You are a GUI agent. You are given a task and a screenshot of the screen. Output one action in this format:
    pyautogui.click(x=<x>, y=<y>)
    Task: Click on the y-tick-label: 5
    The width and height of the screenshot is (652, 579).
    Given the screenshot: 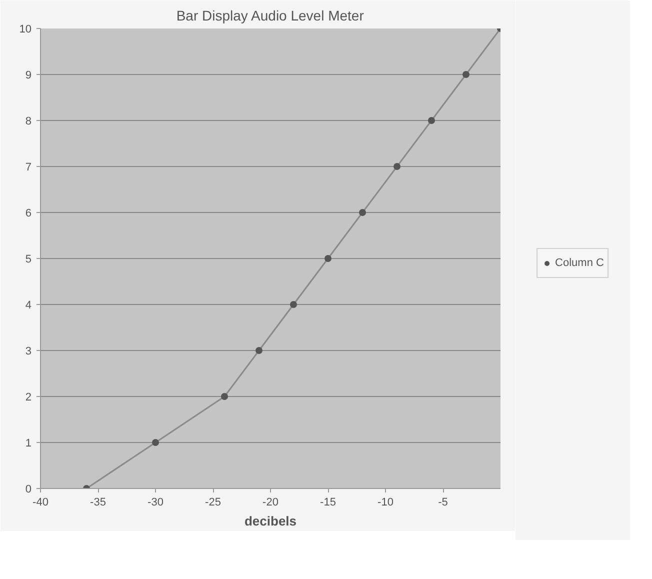 What is the action you would take?
    pyautogui.click(x=28, y=260)
    